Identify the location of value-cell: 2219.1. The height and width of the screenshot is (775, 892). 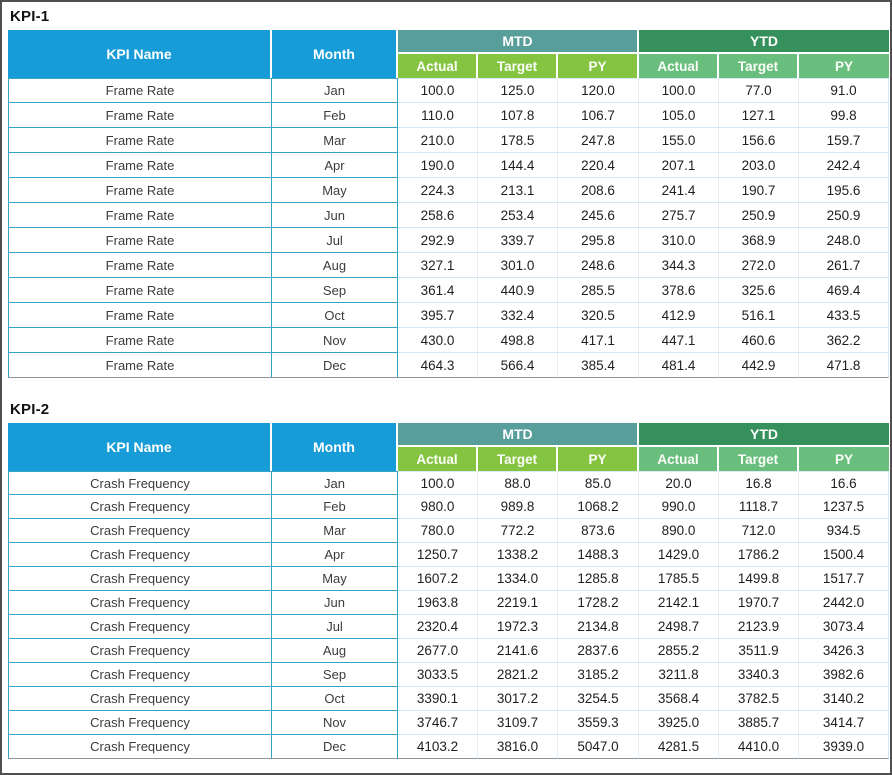
(518, 603).